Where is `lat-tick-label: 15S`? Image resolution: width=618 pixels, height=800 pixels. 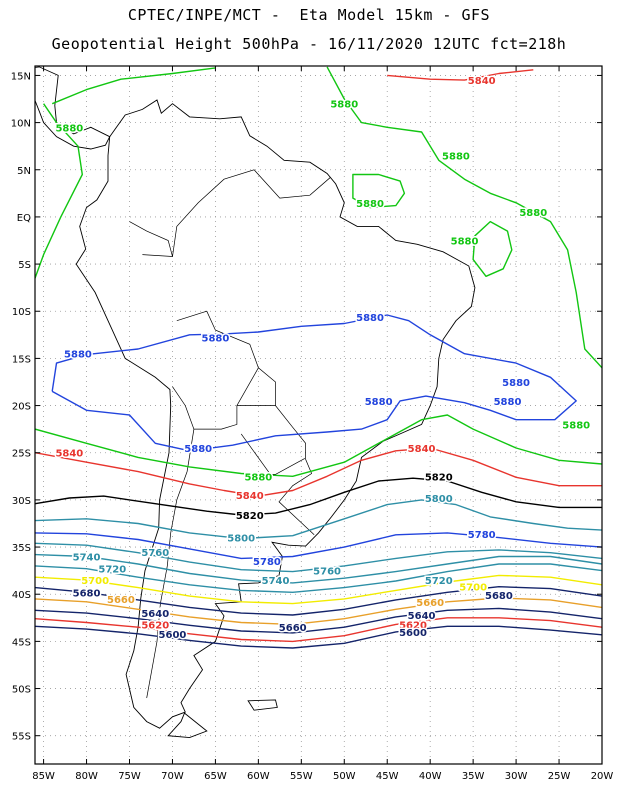
lat-tick-label: 15S is located at coordinates (21, 359).